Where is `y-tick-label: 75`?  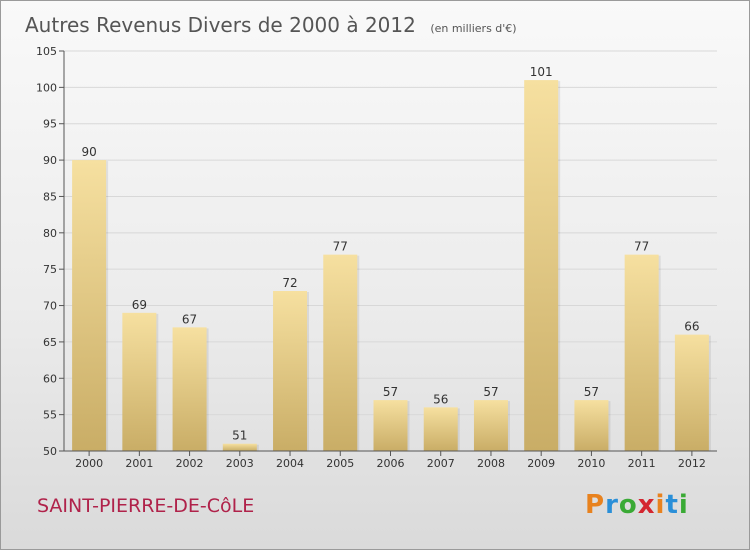 y-tick-label: 75 is located at coordinates (50, 269).